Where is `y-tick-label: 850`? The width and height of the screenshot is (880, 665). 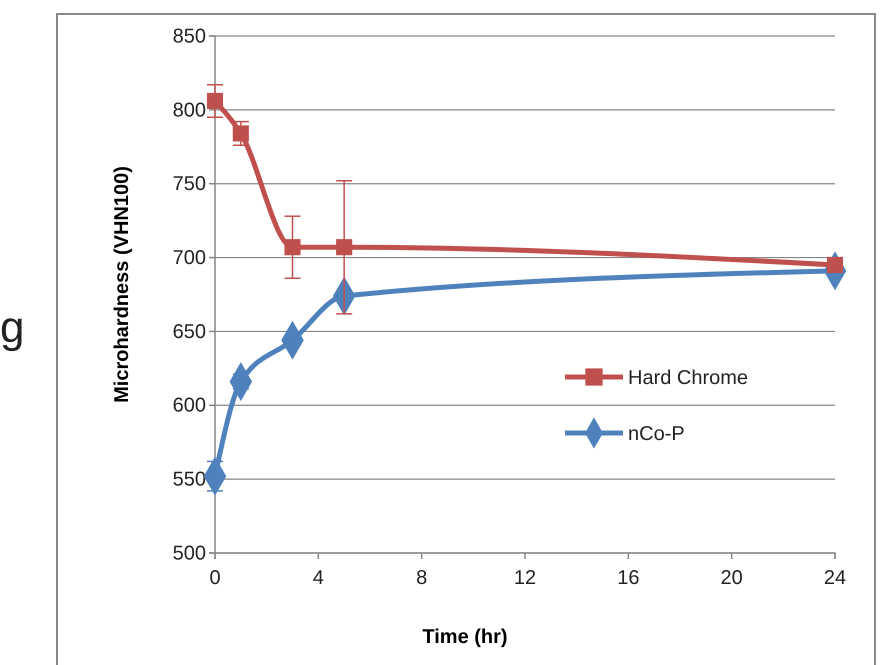
y-tick-label: 850 is located at coordinates (189, 36).